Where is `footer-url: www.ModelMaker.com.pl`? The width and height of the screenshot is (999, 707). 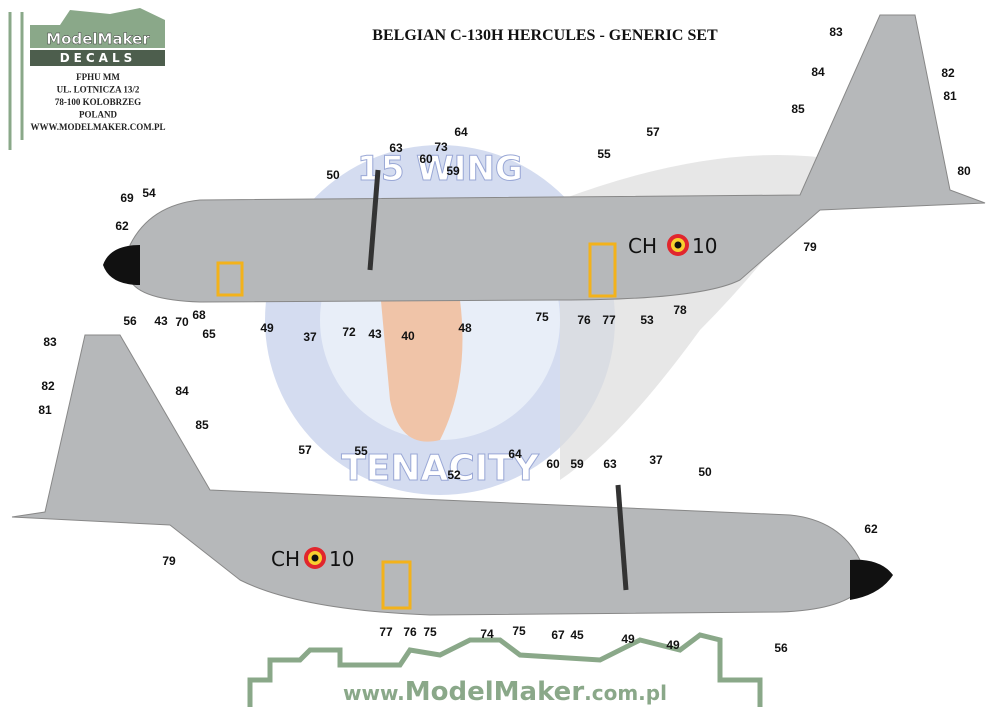
footer-url: www.ModelMaker.com.pl is located at coordinates (505, 692).